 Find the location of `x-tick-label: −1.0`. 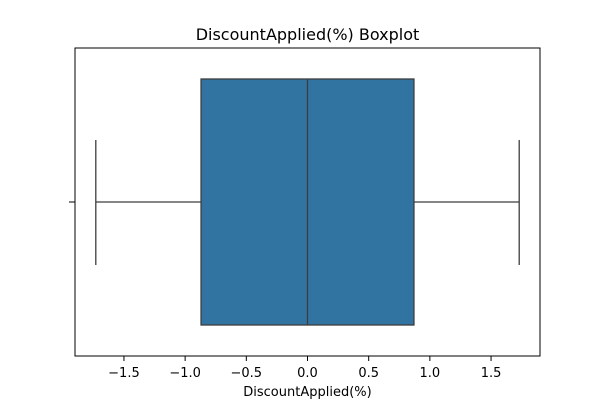

x-tick-label: −1.0 is located at coordinates (185, 373).